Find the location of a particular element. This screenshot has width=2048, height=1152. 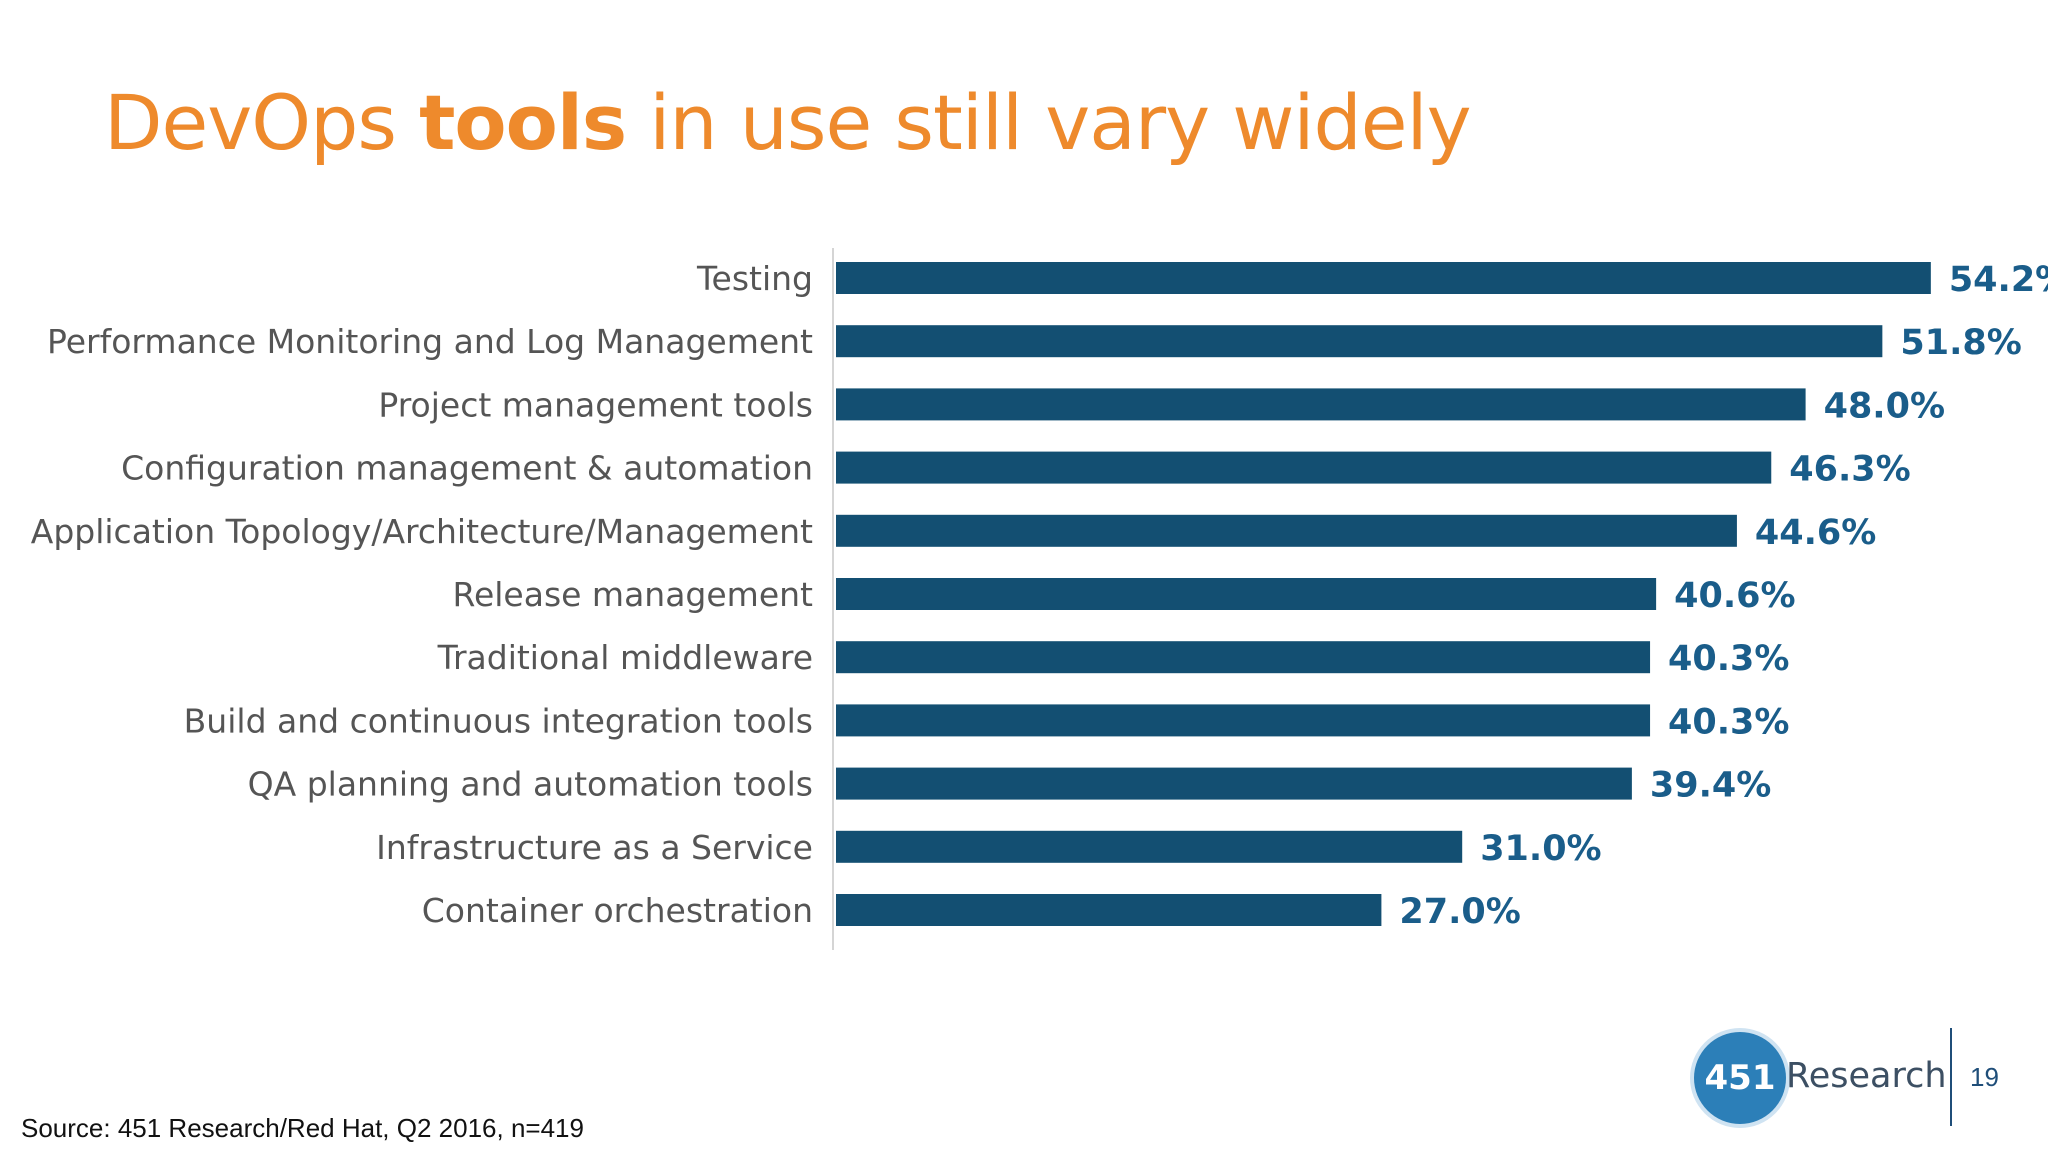

slide-title: DevOps tools in use still vary widely is located at coordinates (788, 122).